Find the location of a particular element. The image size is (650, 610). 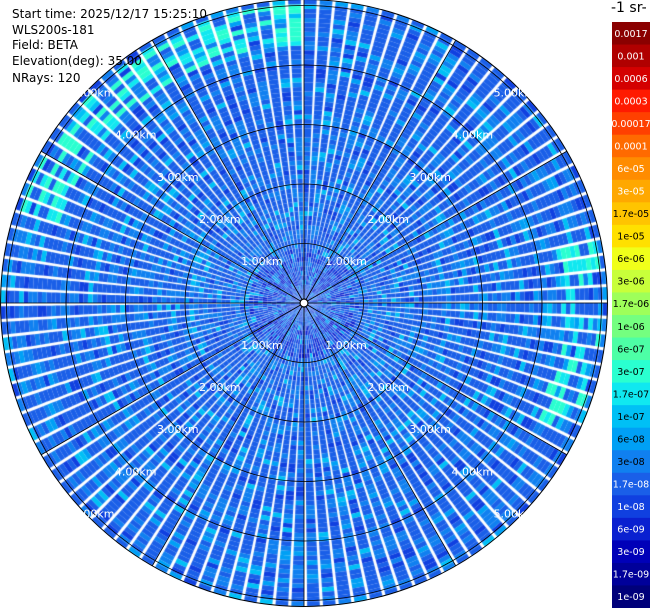

colorbar-tick-label: 1.7e-05 is located at coordinates (631, 214).